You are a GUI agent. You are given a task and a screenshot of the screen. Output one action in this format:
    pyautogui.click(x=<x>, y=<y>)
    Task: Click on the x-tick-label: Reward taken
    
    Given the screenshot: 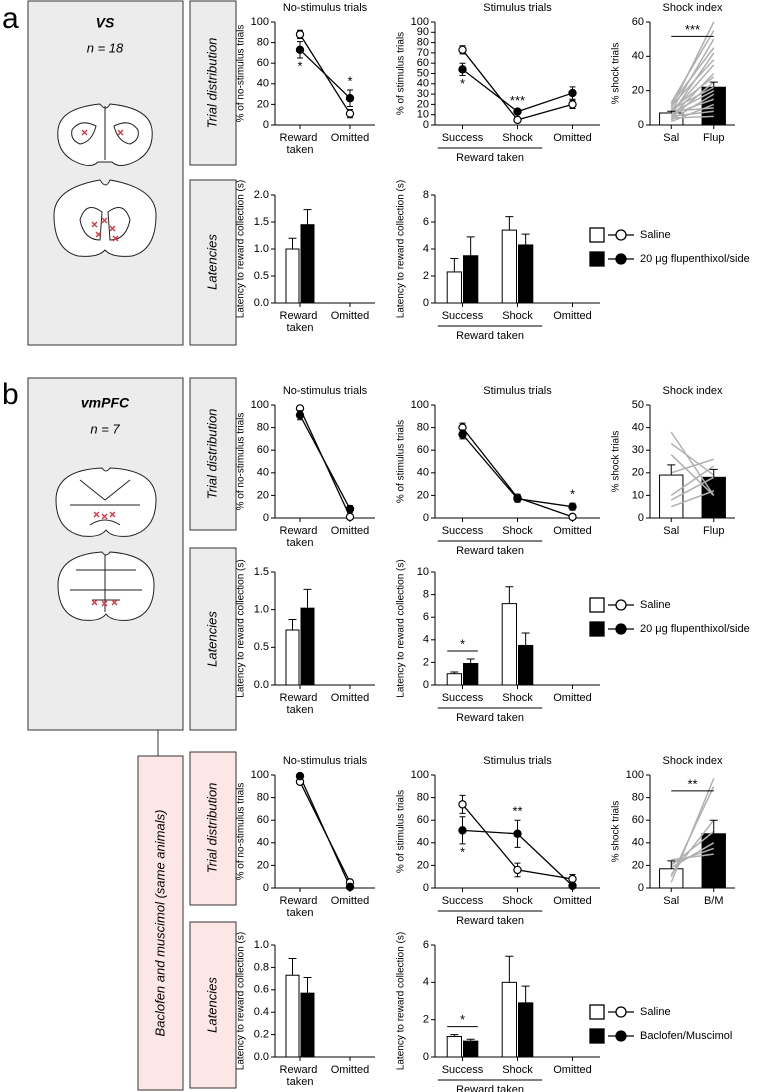 What is the action you would take?
    pyautogui.click(x=300, y=907)
    